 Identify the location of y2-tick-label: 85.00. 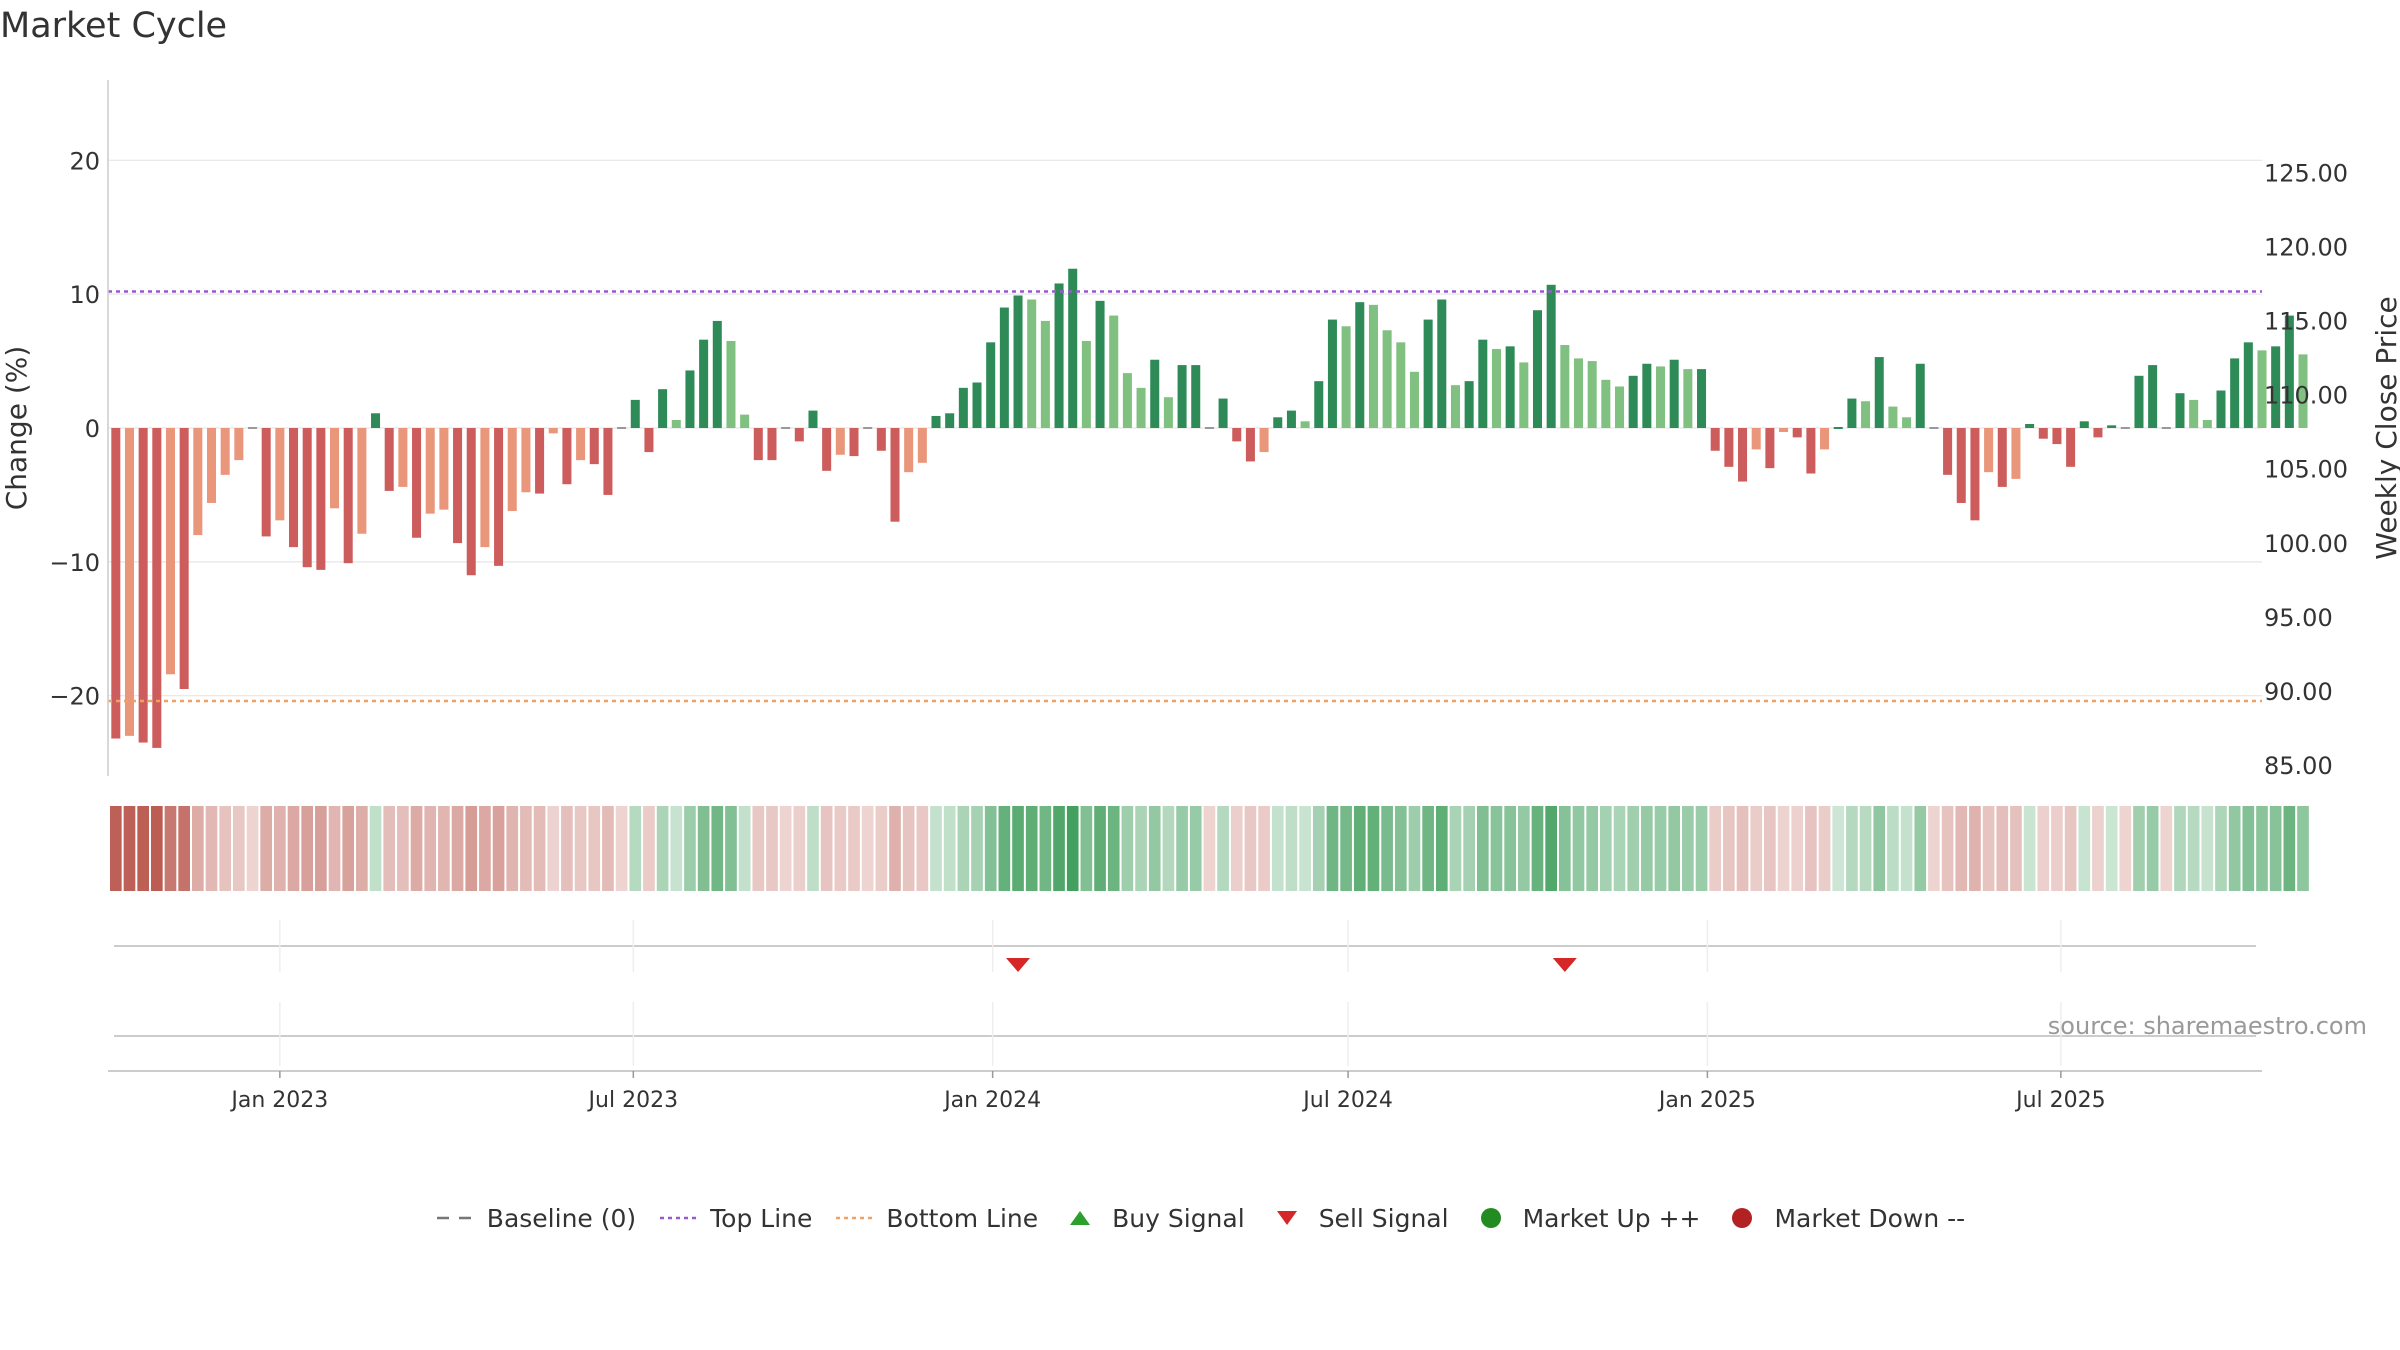
(2298, 766).